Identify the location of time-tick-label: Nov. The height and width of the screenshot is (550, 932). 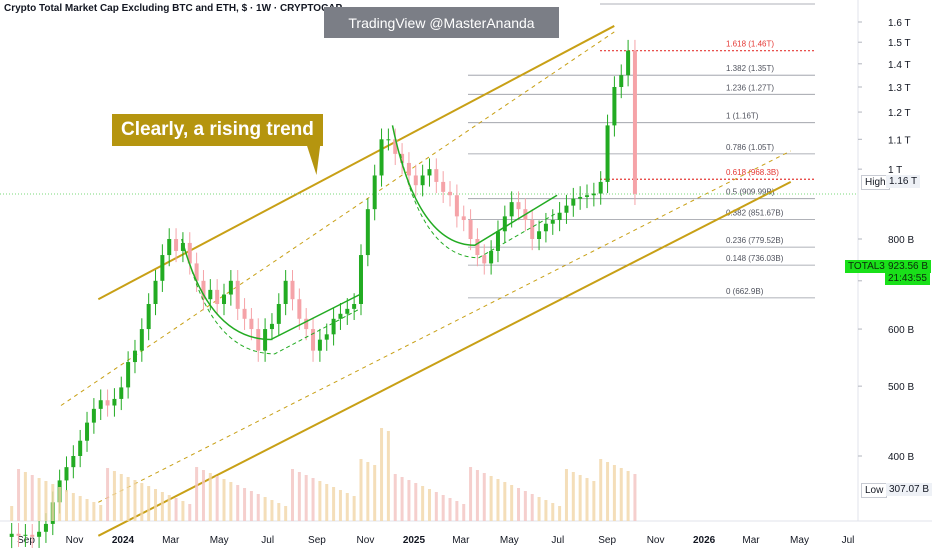
(656, 540).